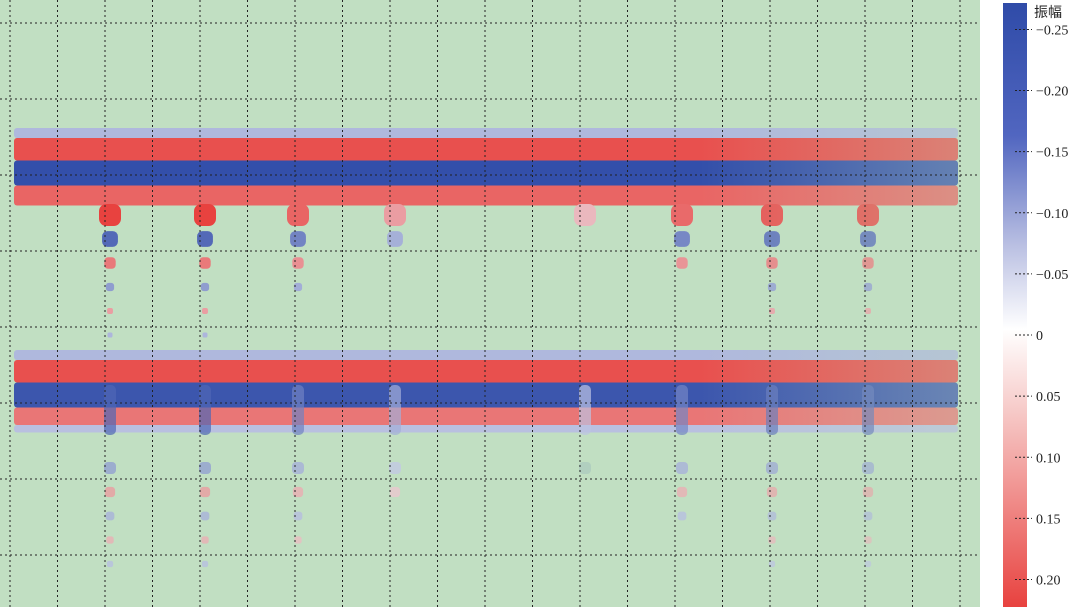  What do you see at coordinates (585, 410) in the screenshot?
I see `anomaly-4-notch` at bounding box center [585, 410].